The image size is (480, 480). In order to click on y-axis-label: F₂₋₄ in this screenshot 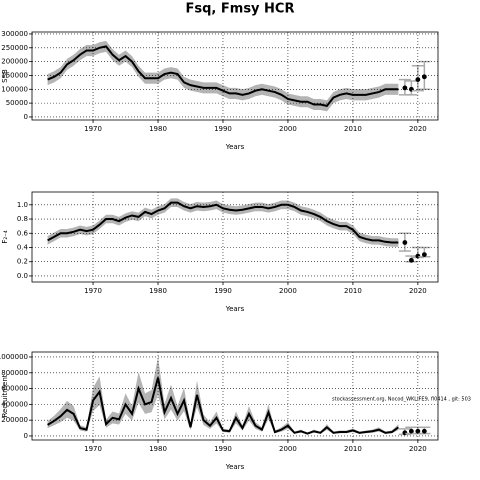, I will do `click(5, 237)`.